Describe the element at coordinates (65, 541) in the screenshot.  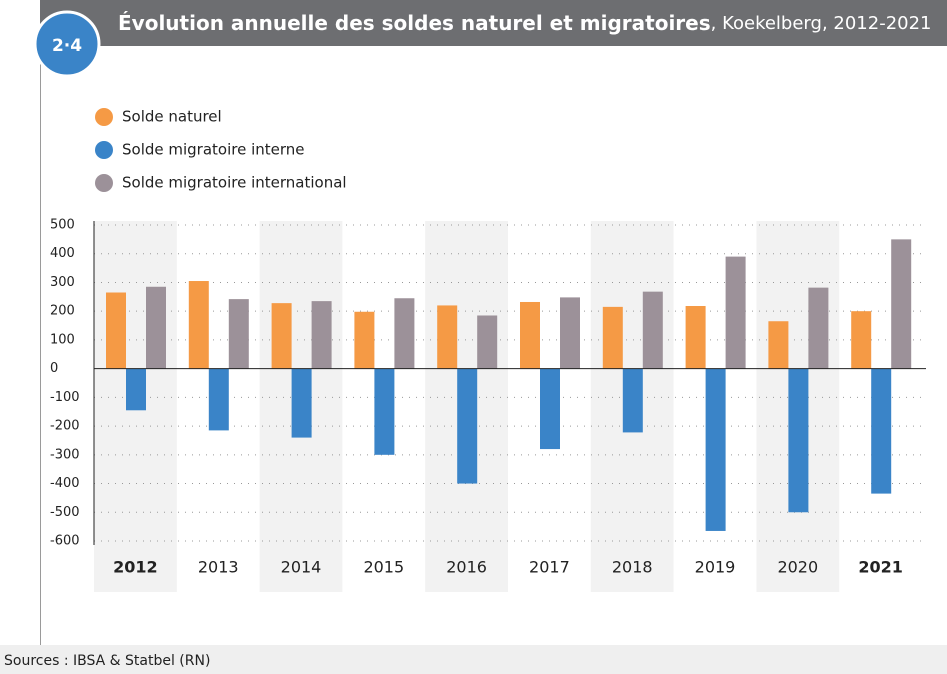
I see `y-tick-label: -600` at that location.